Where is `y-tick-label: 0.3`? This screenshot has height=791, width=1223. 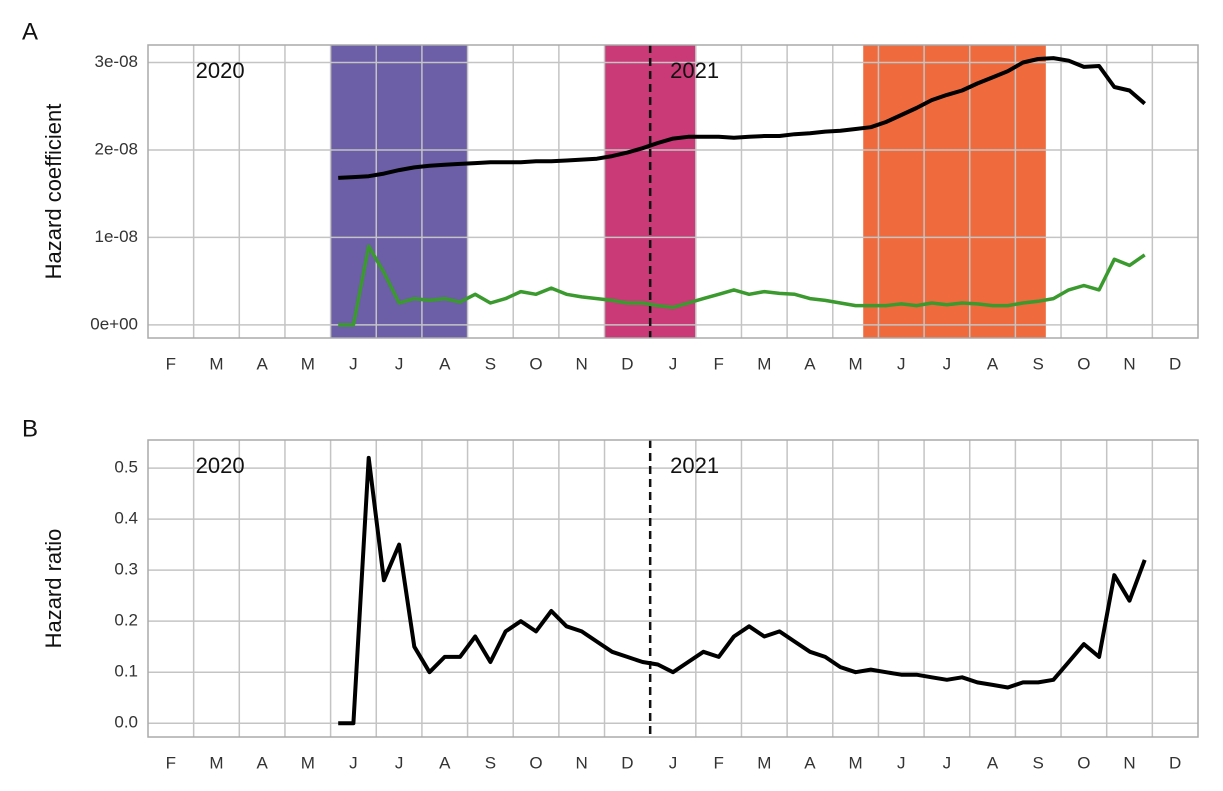
y-tick-label: 0.3 is located at coordinates (126, 569).